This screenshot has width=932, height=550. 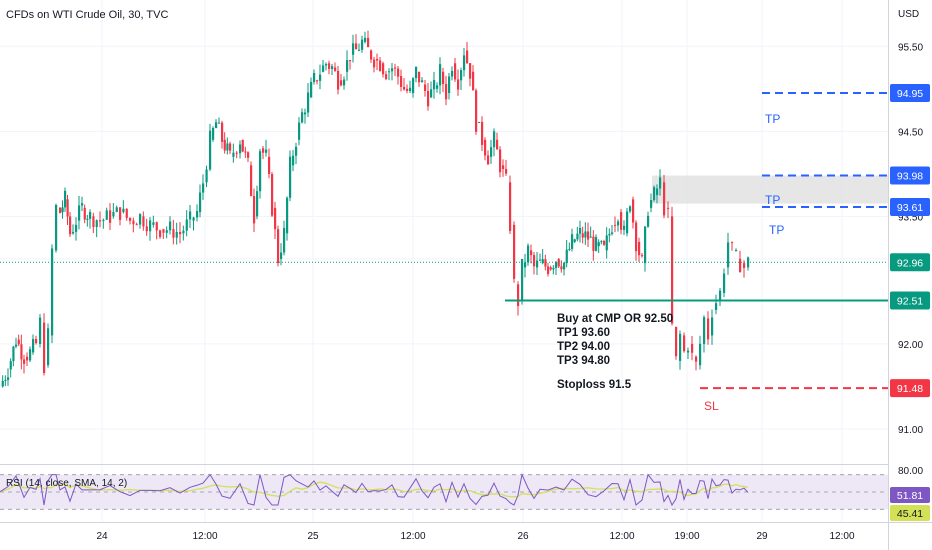 What do you see at coordinates (910, 471) in the screenshot?
I see `rsi-axis-label: 80.00` at bounding box center [910, 471].